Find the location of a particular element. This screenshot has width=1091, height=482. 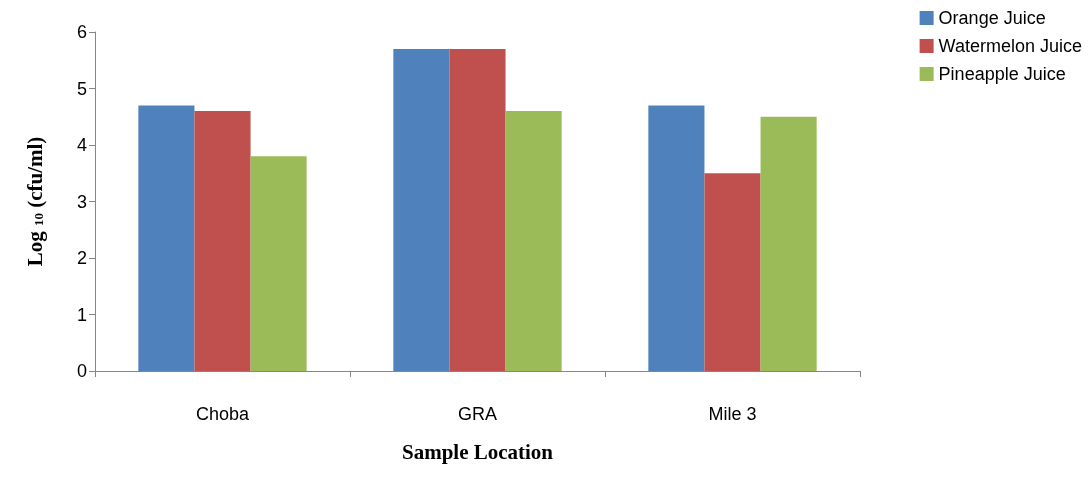

legend-label: Watermelon Juice is located at coordinates (1010, 46).